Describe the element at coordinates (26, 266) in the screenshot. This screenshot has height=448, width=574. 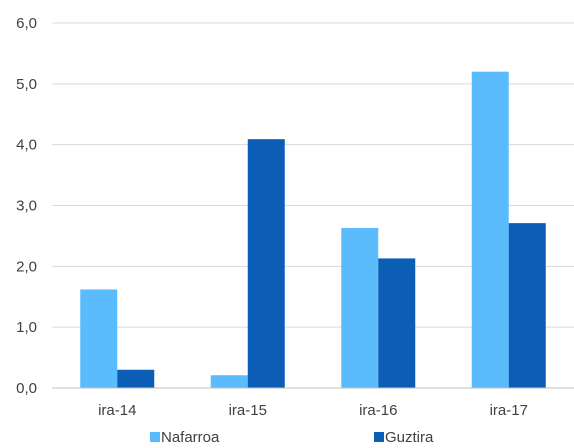
I see `y-tick-label: 2,0` at that location.